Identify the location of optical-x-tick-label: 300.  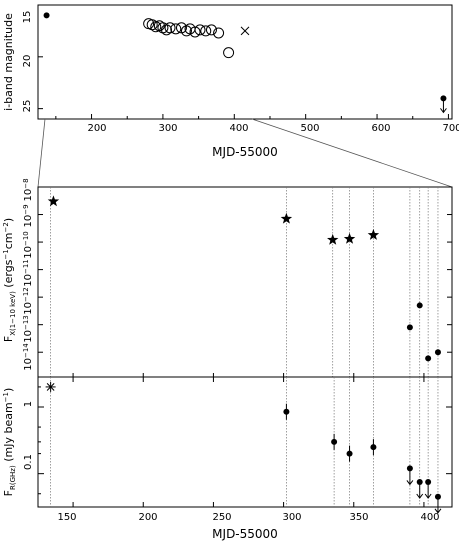
(167, 128).